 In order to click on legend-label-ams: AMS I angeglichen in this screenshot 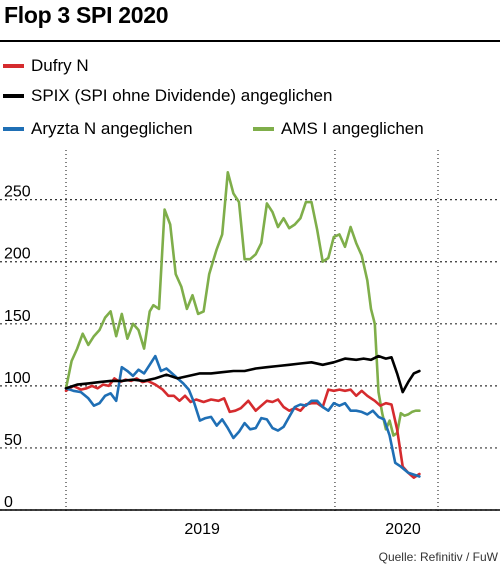, I will do `click(352, 128)`.